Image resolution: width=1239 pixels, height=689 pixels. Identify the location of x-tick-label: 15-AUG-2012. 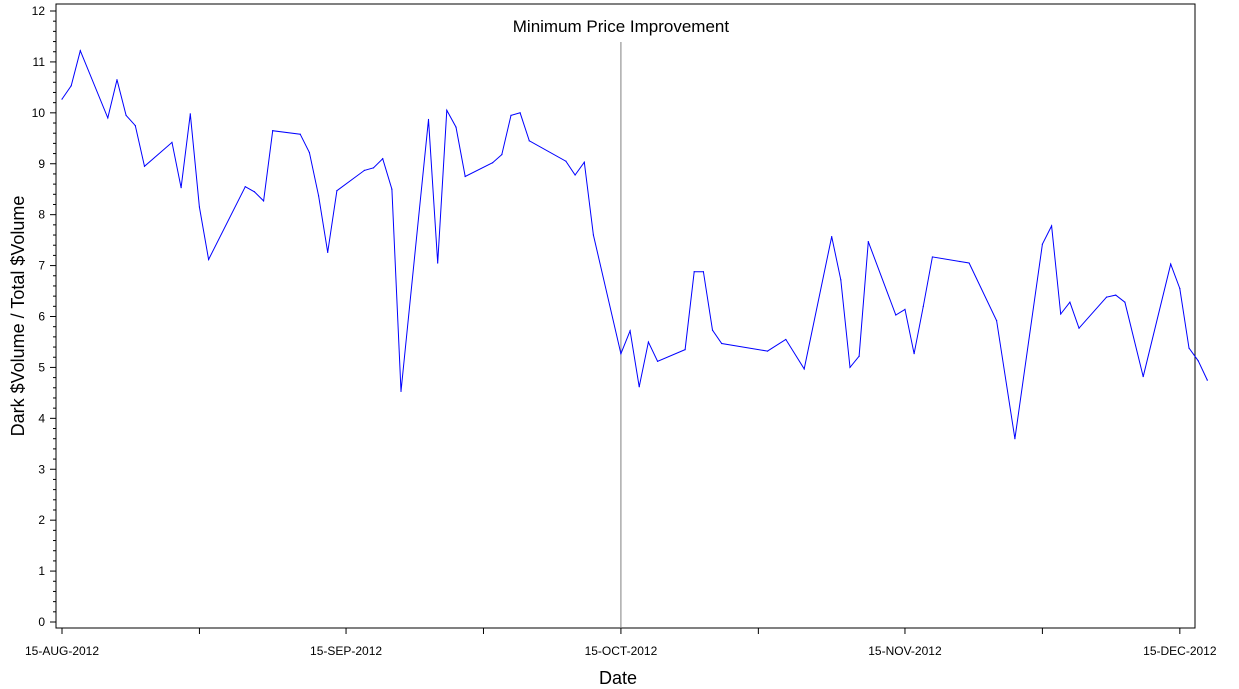
(62, 651).